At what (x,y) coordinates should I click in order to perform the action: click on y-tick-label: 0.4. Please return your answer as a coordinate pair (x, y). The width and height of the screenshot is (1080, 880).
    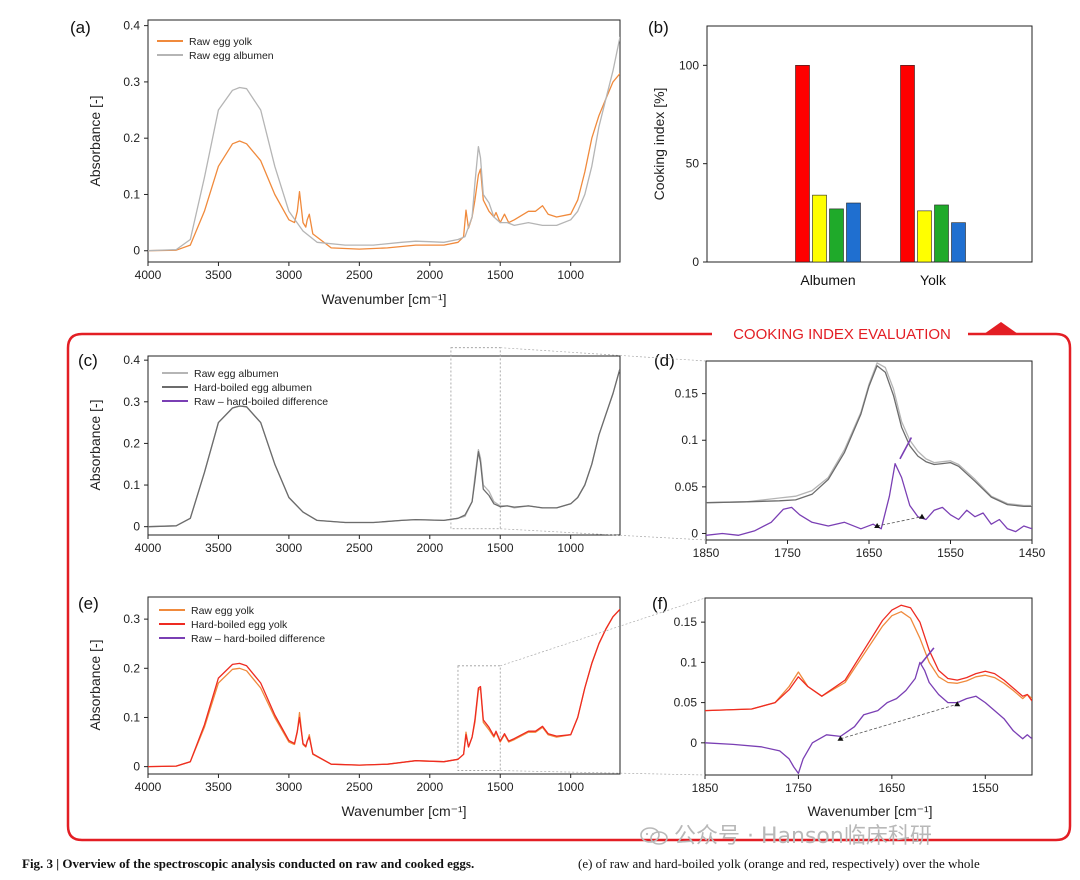
    Looking at the image, I should click on (131, 26).